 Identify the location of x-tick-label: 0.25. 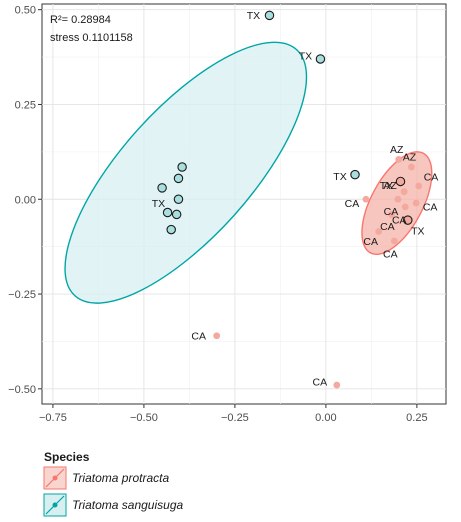
(416, 418).